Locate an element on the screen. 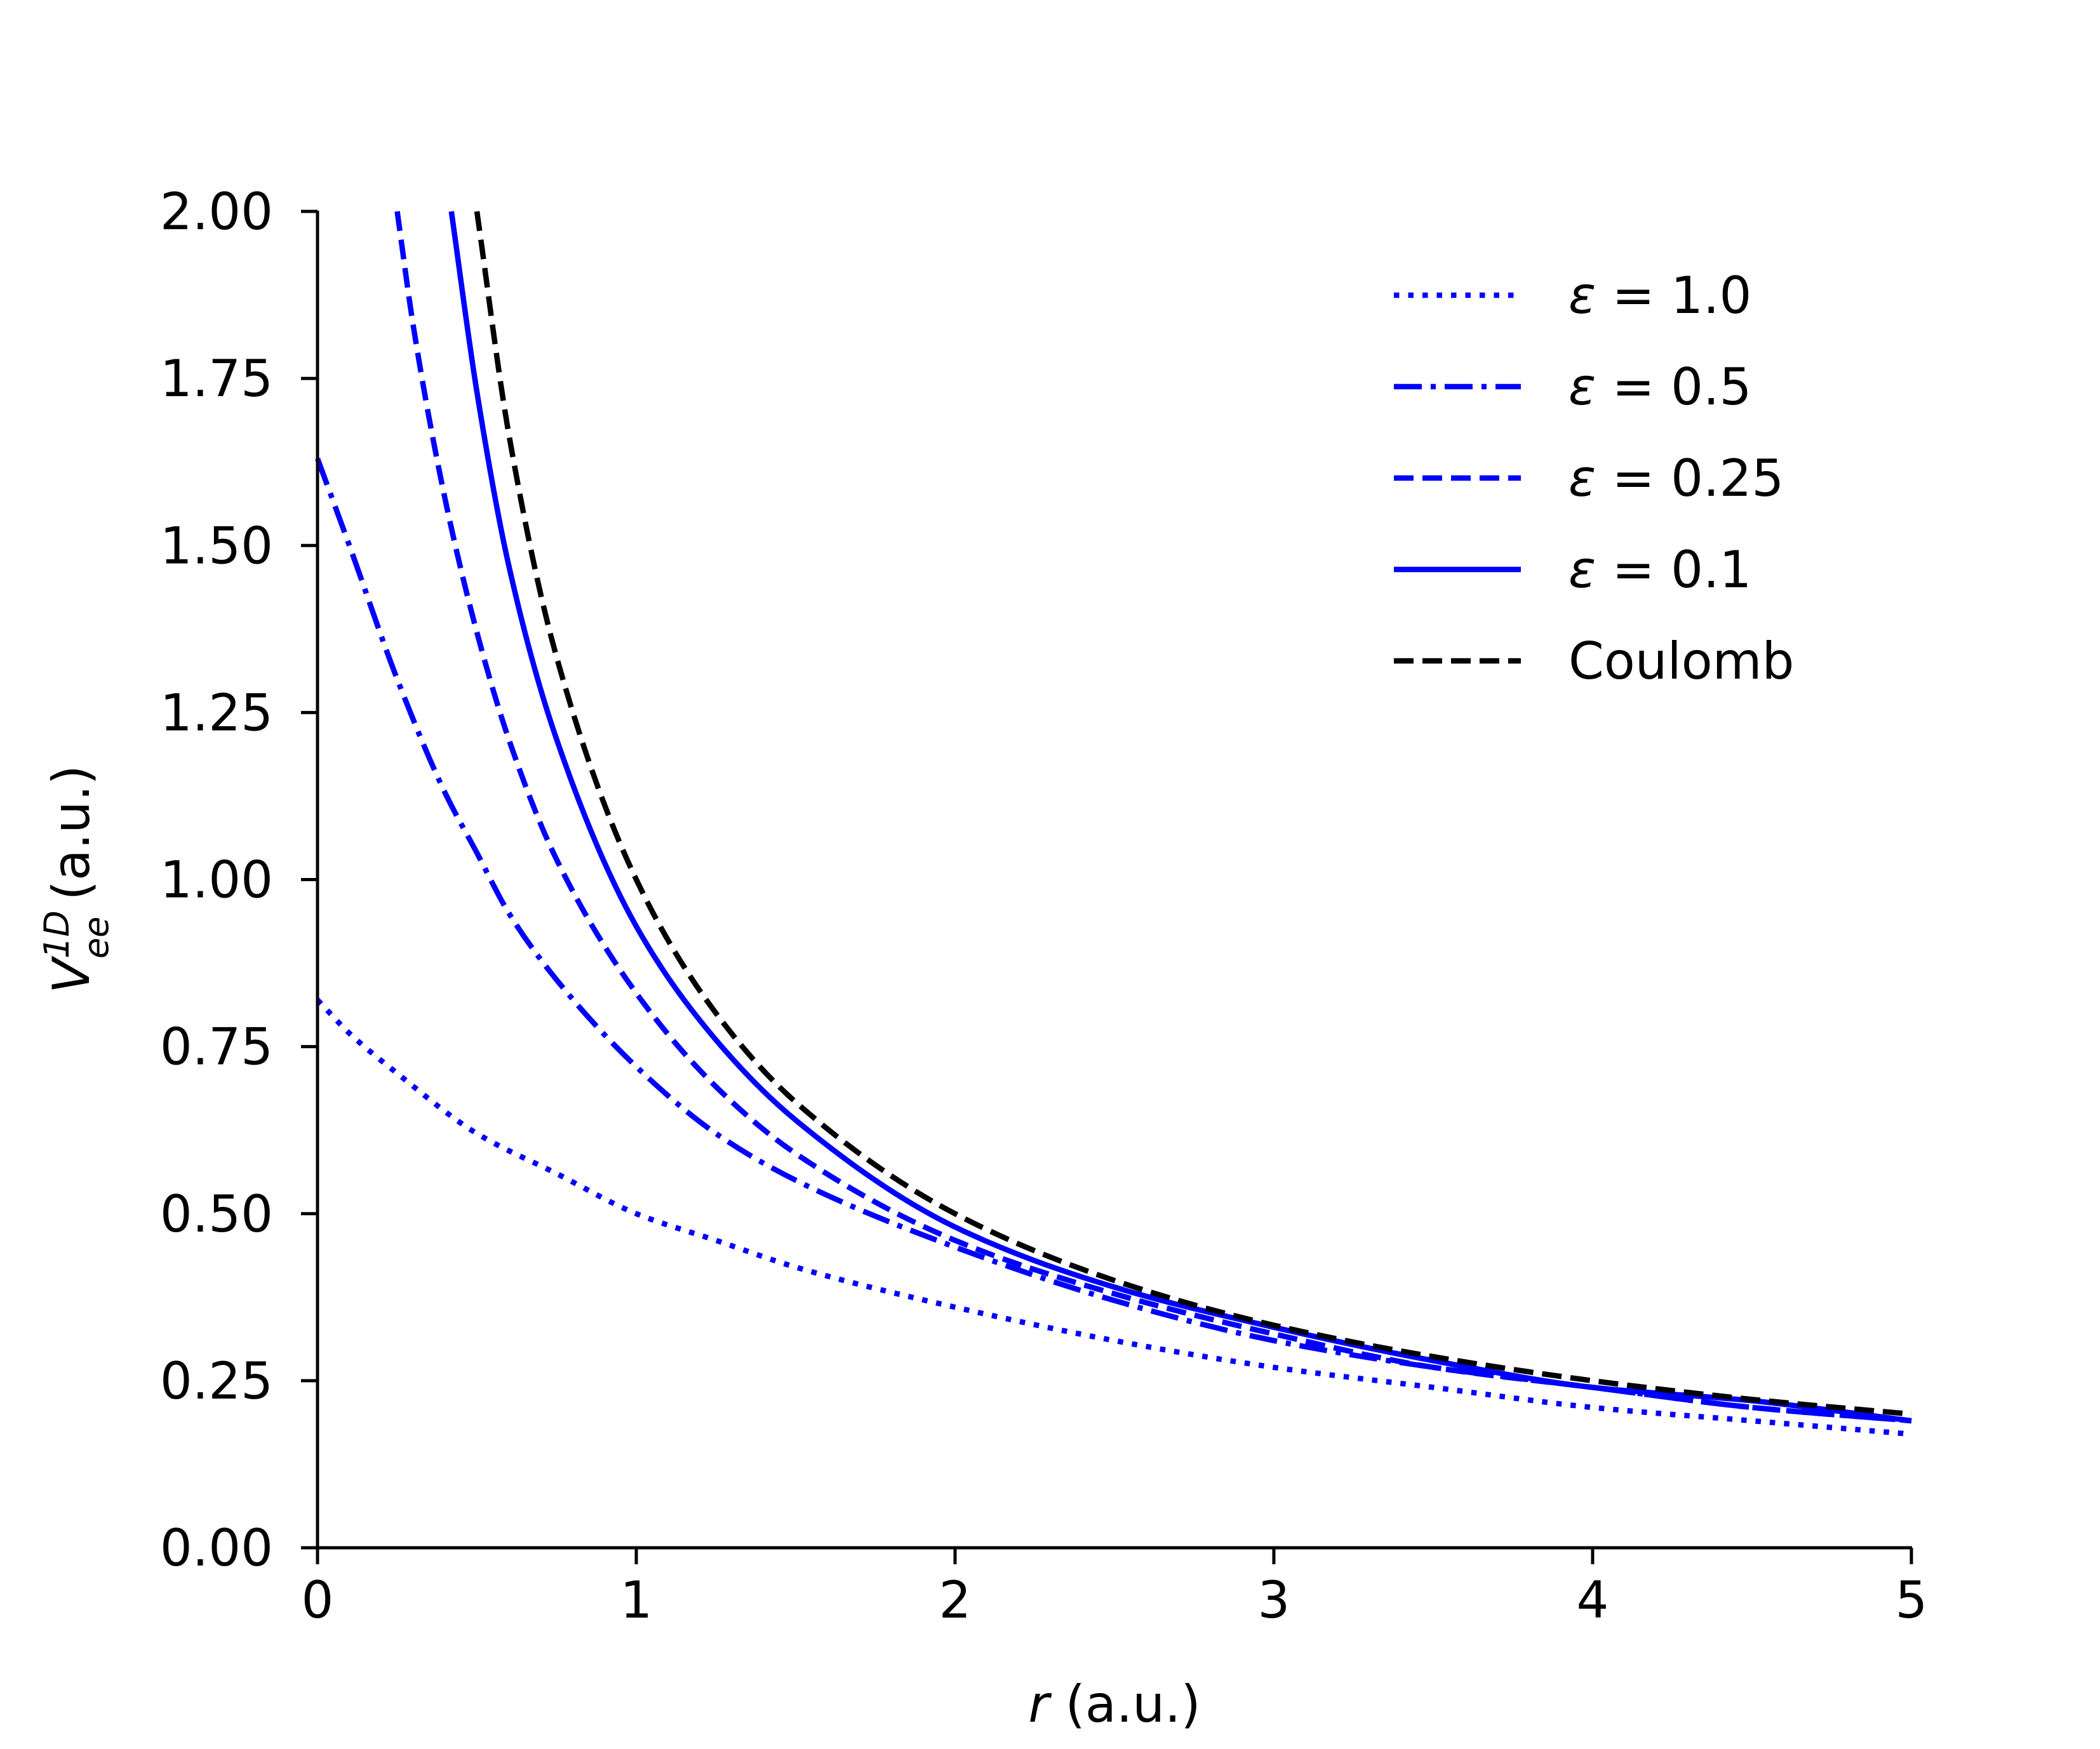  y-tick-label-3: 0.75 is located at coordinates (217, 1047).